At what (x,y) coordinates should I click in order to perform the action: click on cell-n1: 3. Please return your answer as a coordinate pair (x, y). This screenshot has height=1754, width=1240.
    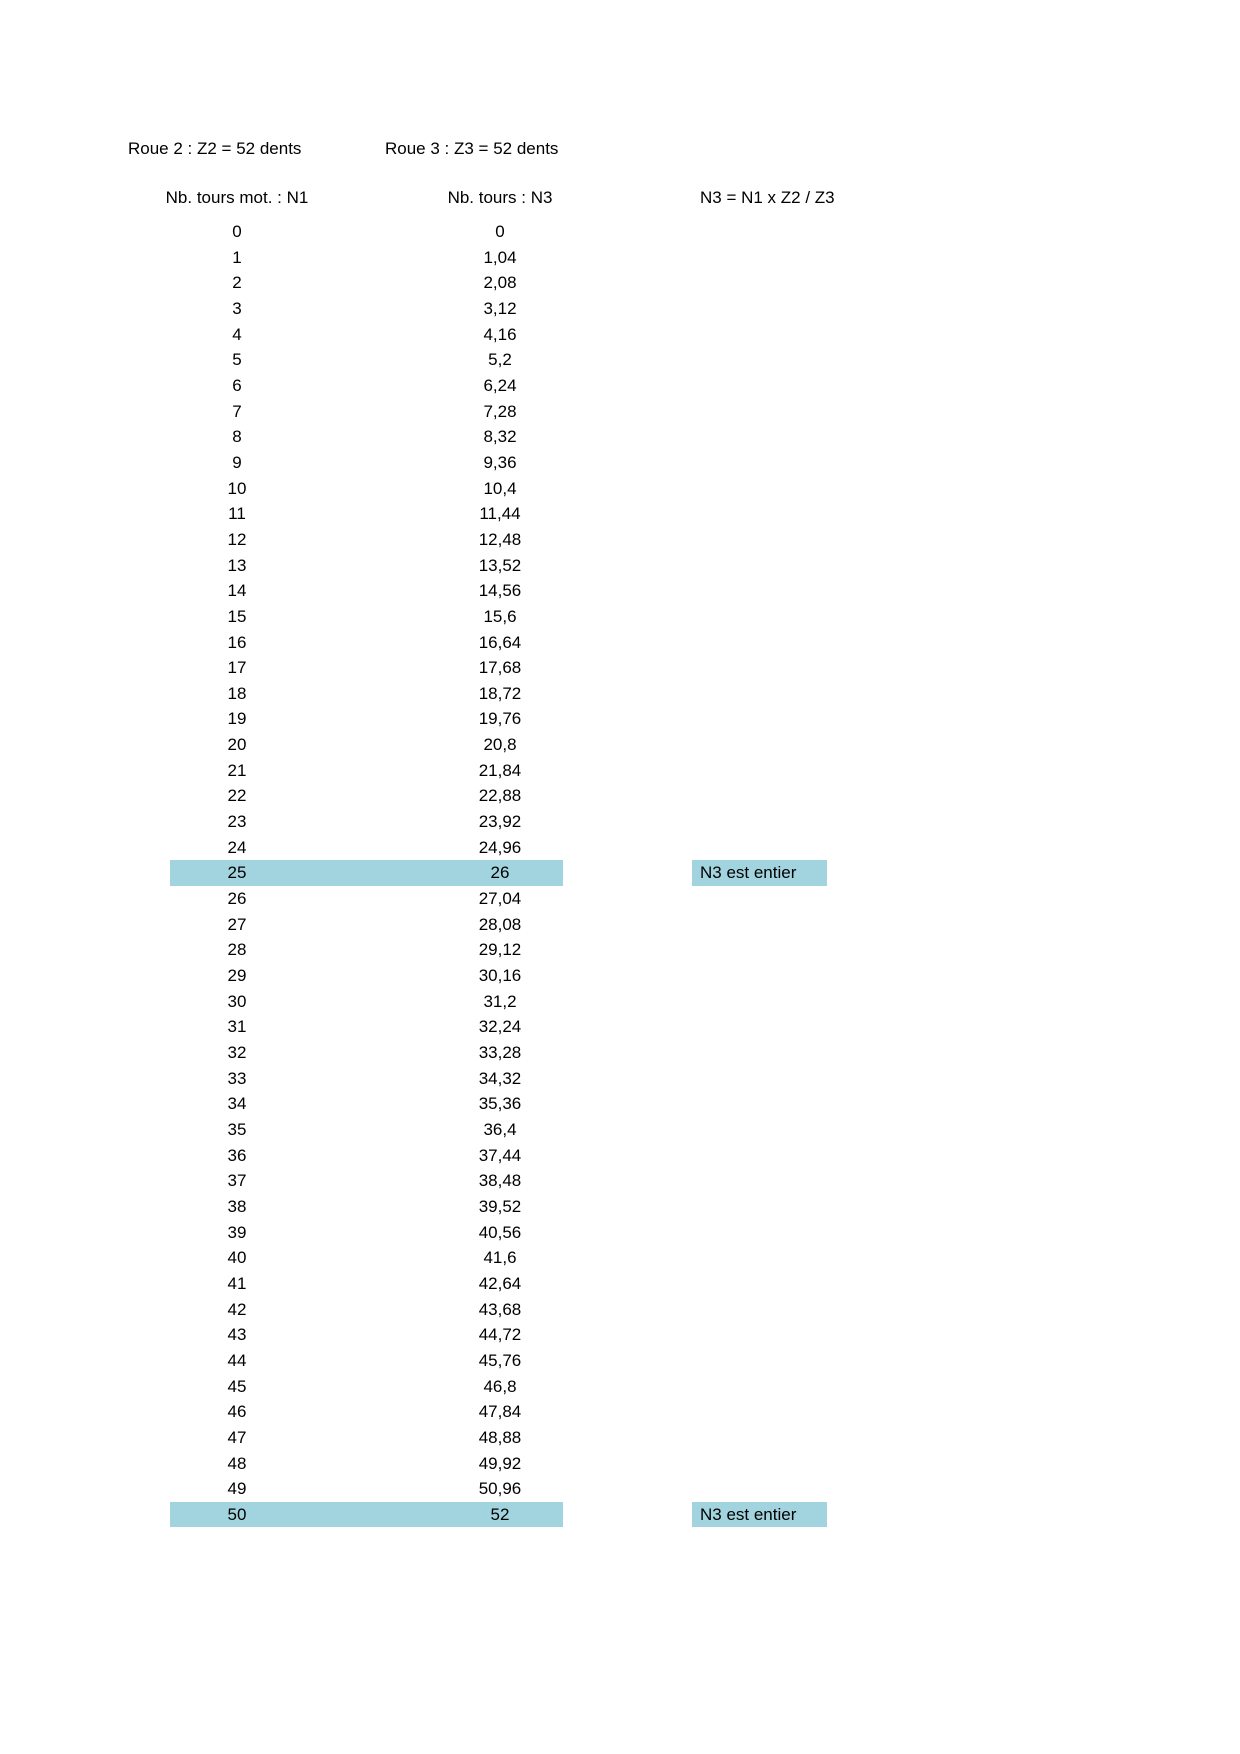
    Looking at the image, I should click on (237, 308).